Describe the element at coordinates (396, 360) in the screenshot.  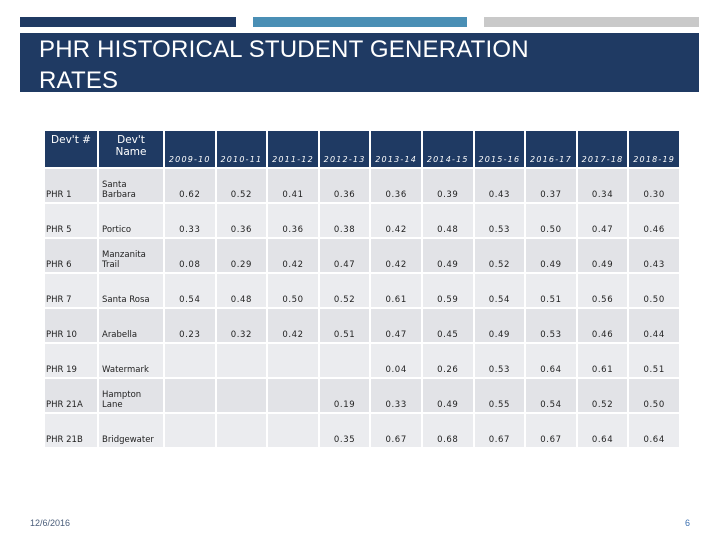
I see `cell-rate: 0.04` at that location.